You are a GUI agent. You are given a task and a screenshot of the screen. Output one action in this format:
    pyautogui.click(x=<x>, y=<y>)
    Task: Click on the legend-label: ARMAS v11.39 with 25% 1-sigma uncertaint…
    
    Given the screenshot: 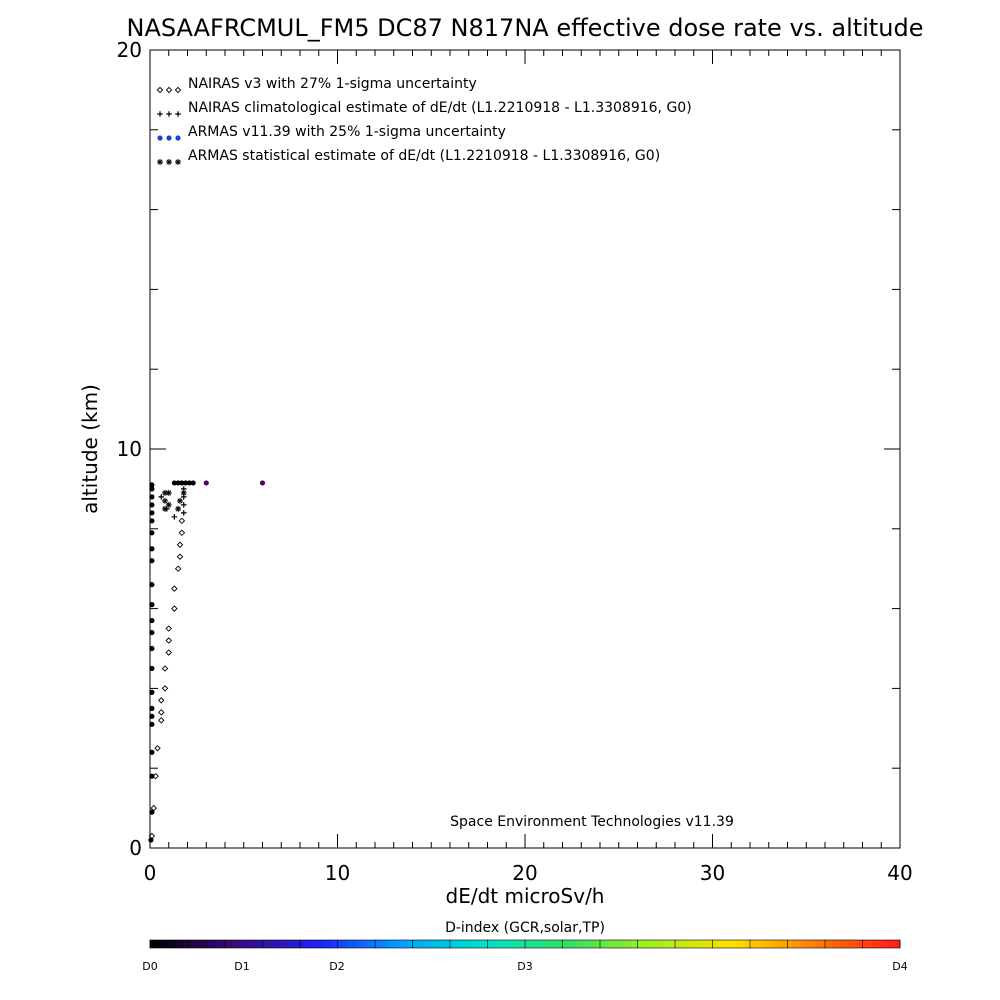 What is the action you would take?
    pyautogui.click(x=347, y=132)
    